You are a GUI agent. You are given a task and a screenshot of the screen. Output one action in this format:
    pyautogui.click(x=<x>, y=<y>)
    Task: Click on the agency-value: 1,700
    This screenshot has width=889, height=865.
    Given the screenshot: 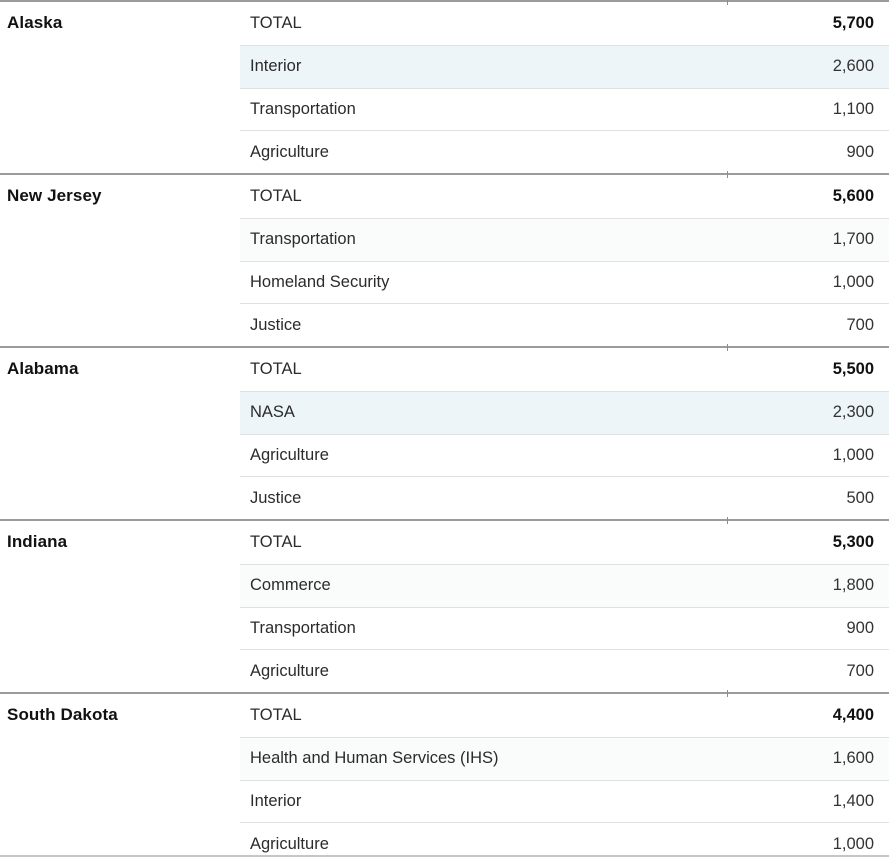 What is the action you would take?
    pyautogui.click(x=853, y=239)
    